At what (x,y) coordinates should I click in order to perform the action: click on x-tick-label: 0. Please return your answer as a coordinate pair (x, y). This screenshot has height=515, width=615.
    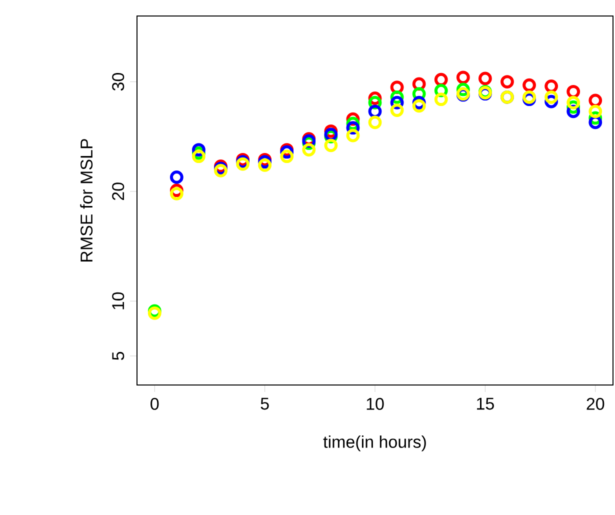
    Looking at the image, I should click on (154, 404).